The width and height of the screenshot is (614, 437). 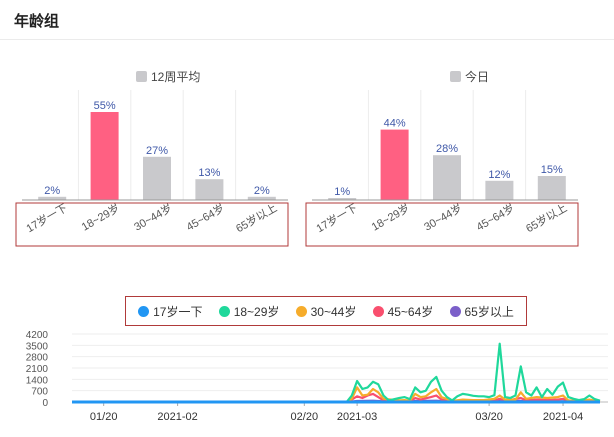 I want to click on legend-item-2: 30~44岁, so click(x=326, y=311).